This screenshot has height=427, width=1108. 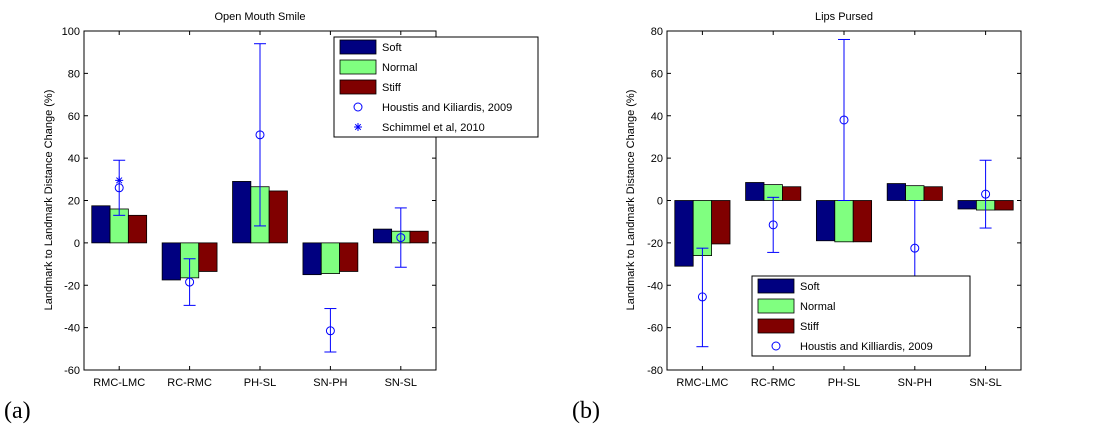 I want to click on y-tick-label: 100, so click(x=71, y=32).